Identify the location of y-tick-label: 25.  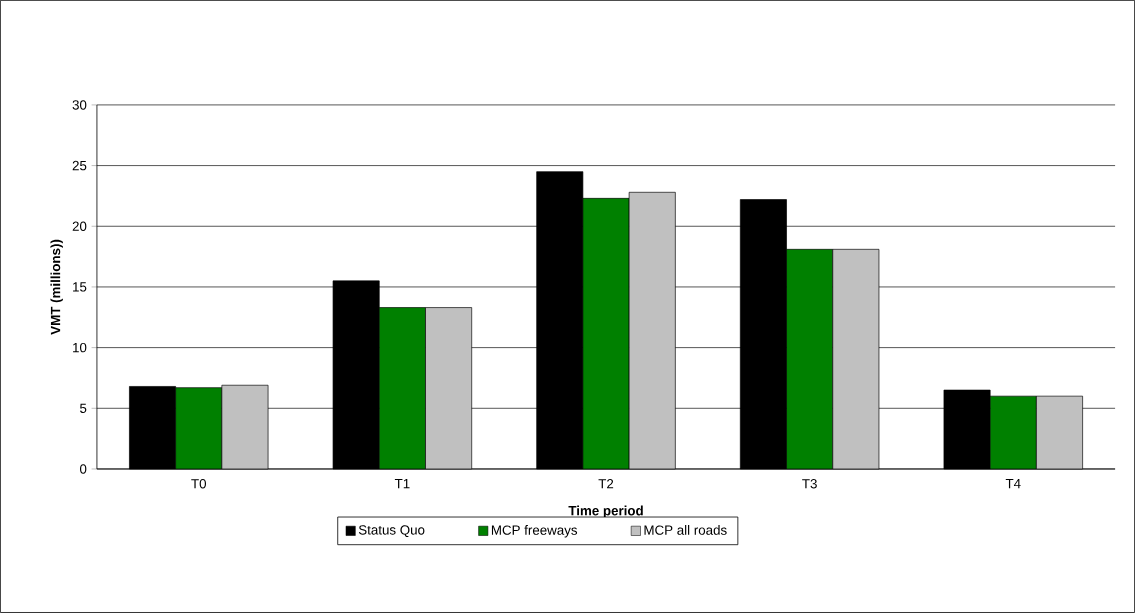
(79, 165).